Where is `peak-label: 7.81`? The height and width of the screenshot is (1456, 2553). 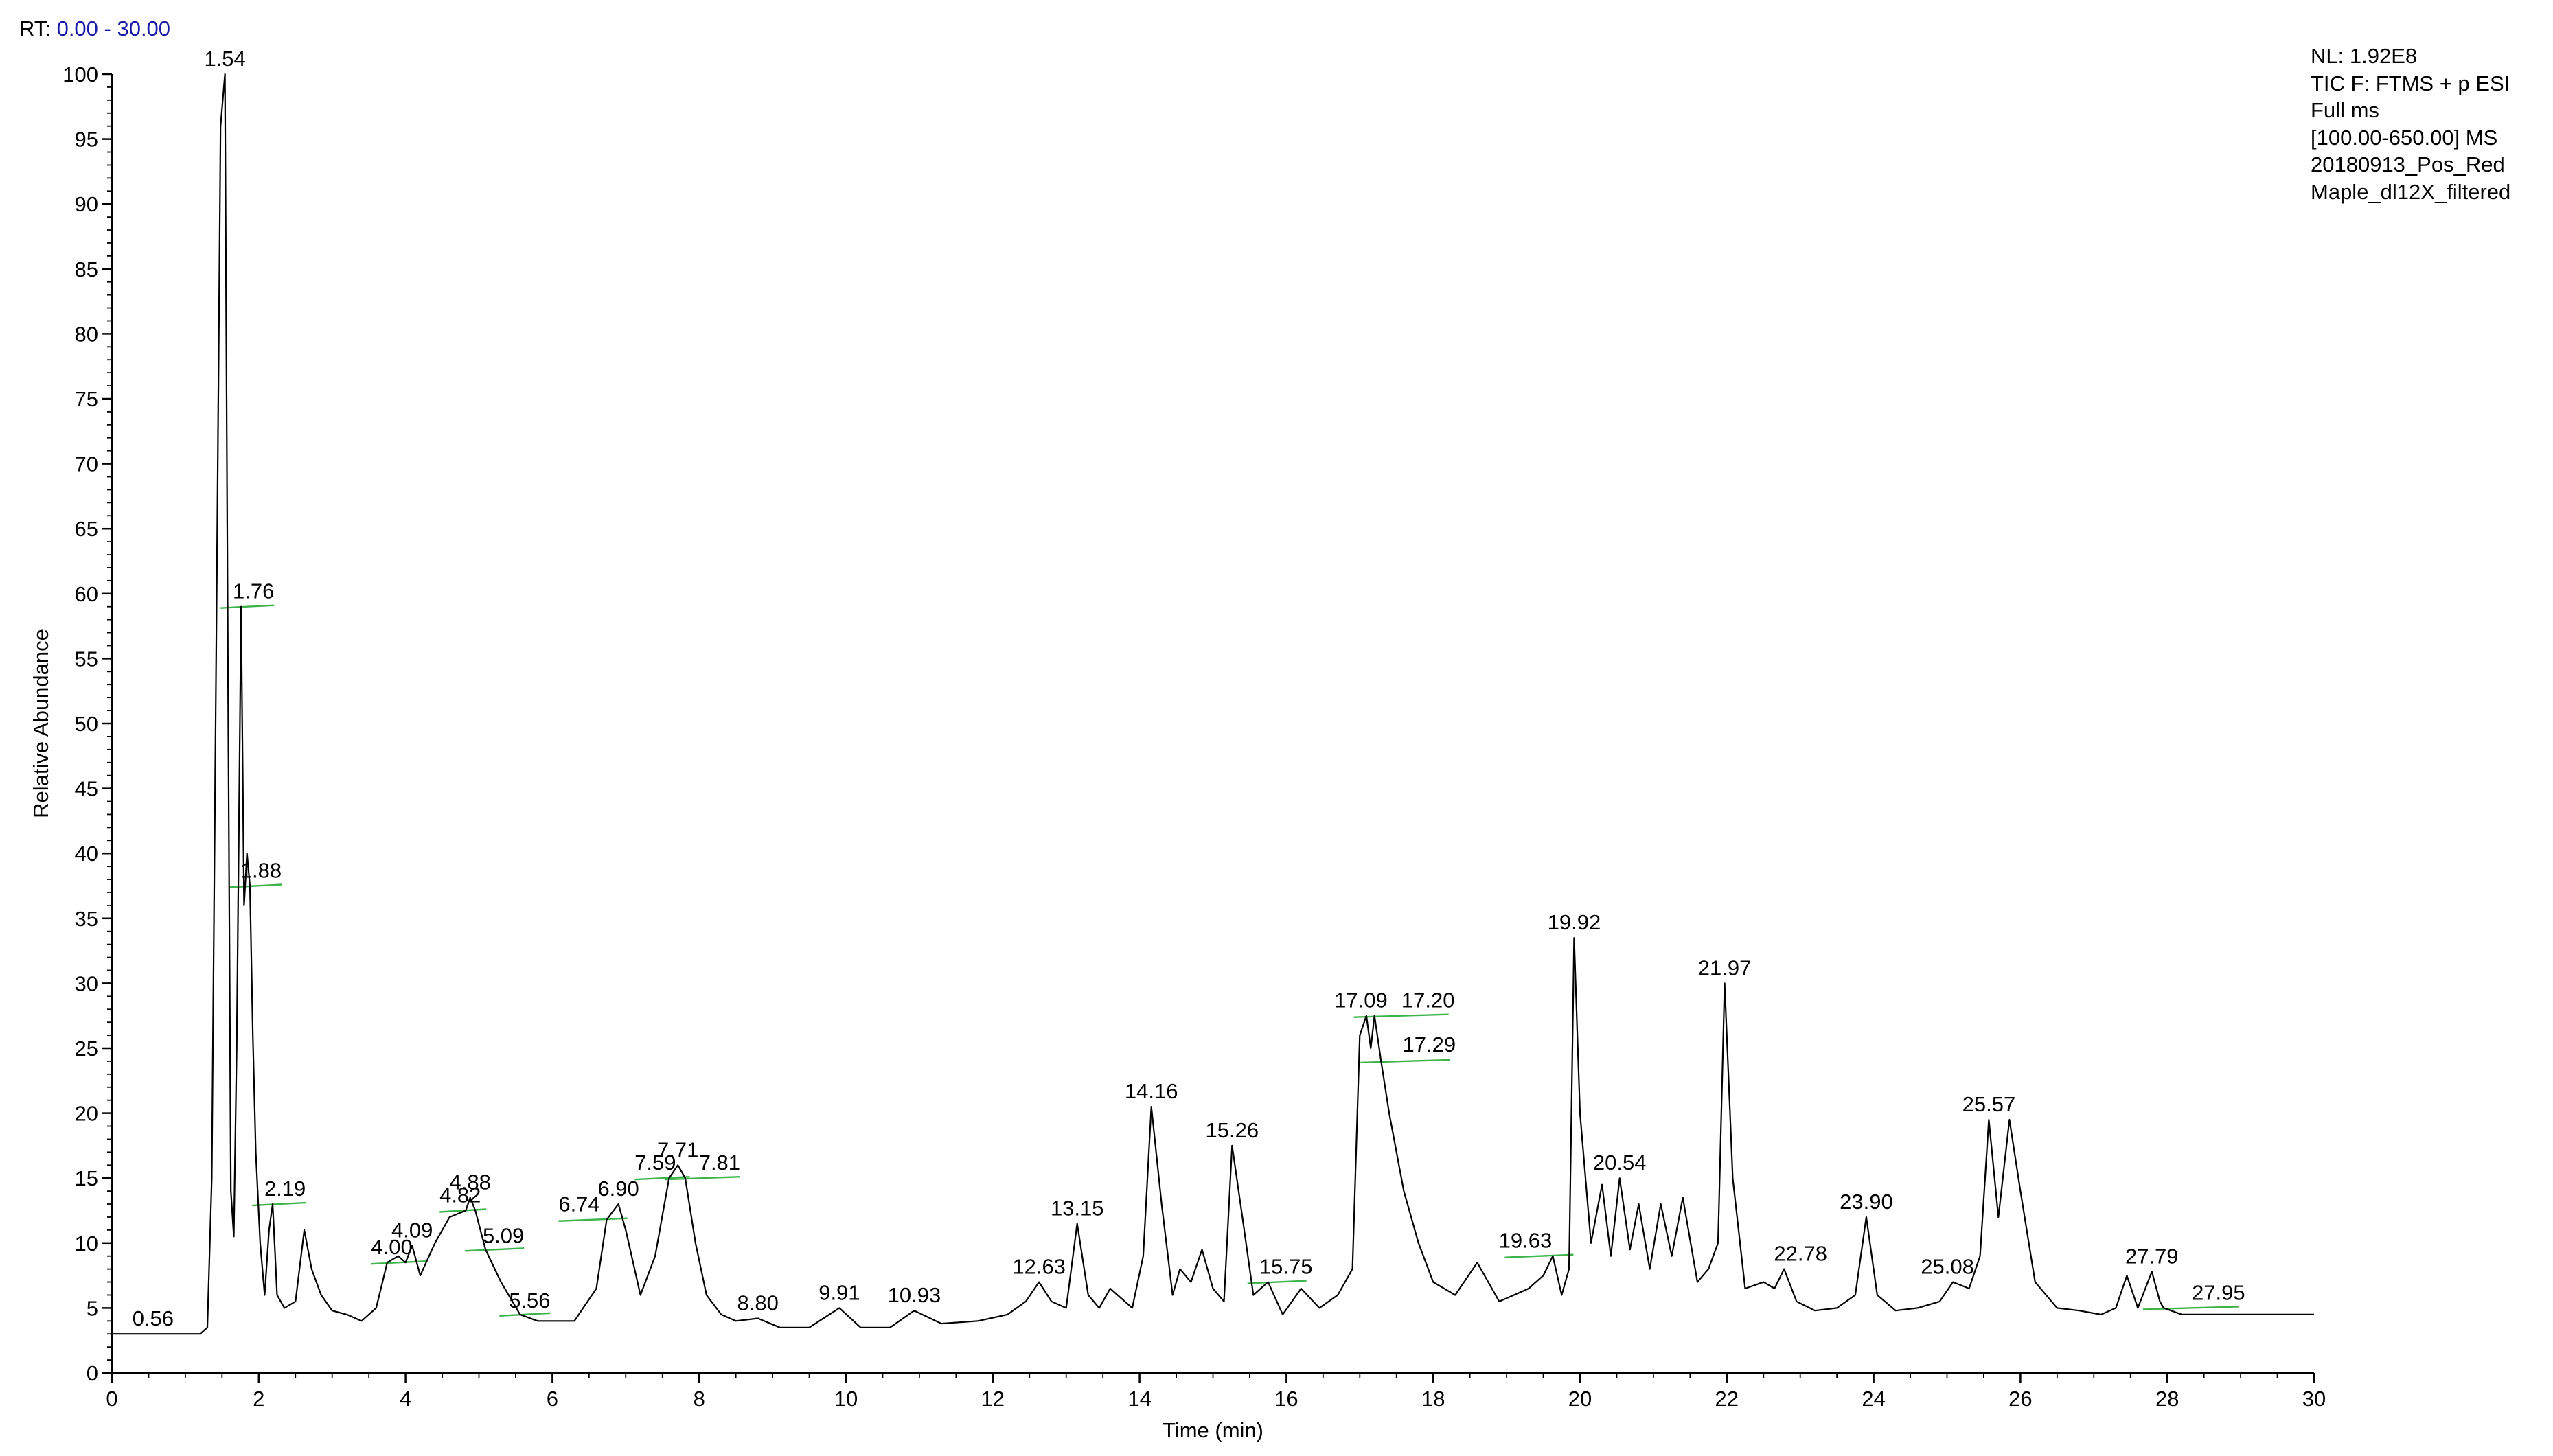 peak-label: 7.81 is located at coordinates (719, 1163).